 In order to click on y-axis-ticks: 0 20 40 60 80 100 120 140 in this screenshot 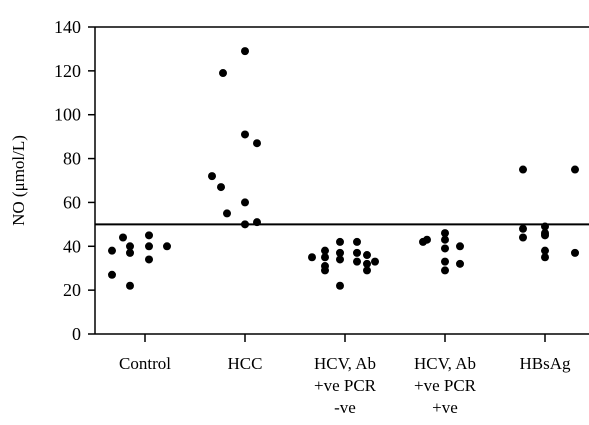, I will do `click(74, 180)`.